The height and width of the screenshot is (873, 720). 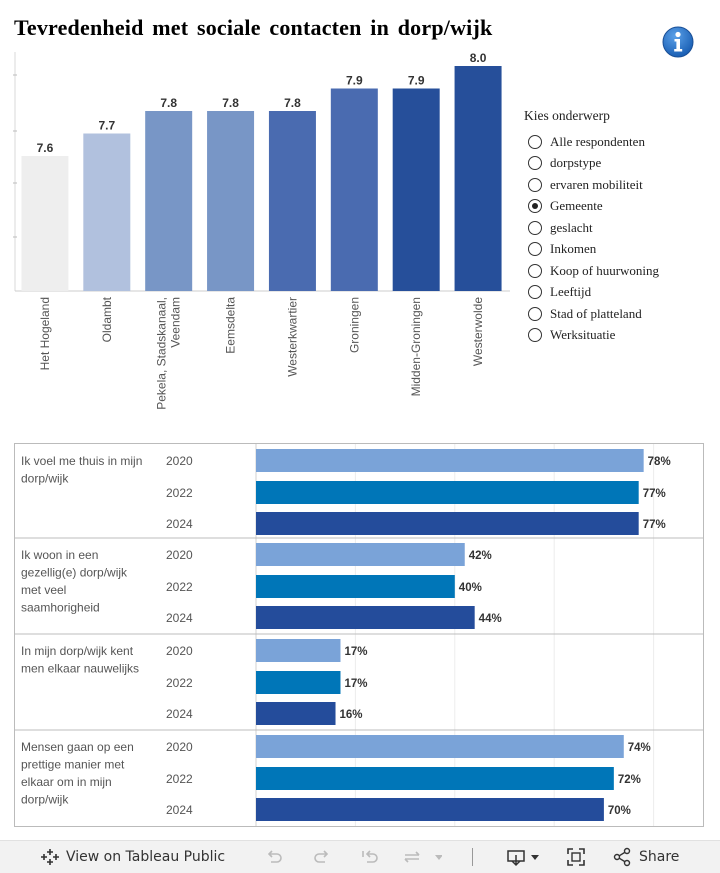 What do you see at coordinates (478, 58) in the screenshot?
I see `bar-value-label: 8.0` at bounding box center [478, 58].